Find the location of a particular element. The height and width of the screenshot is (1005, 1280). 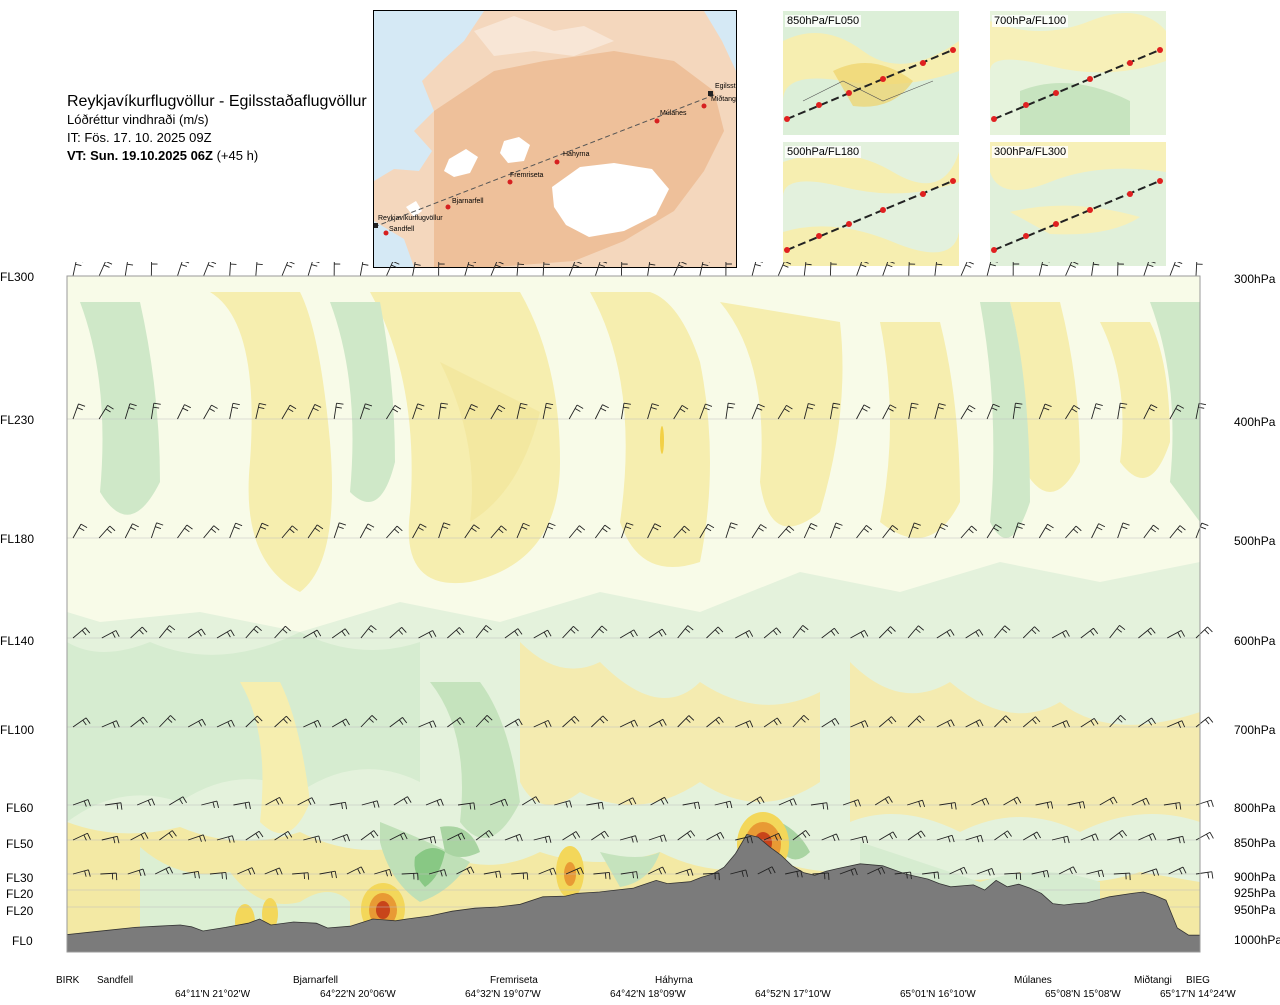

terrain-profile is located at coordinates (633, 893).